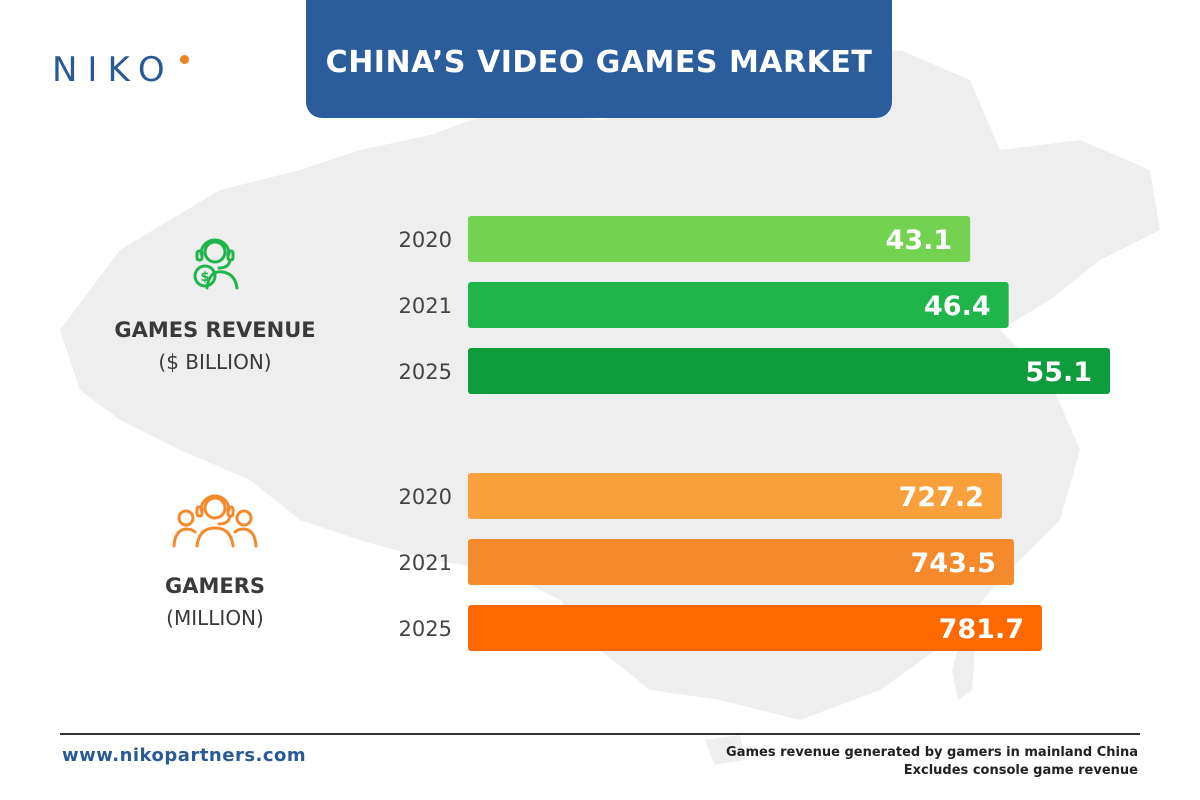 The width and height of the screenshot is (1200, 800). Describe the element at coordinates (600, 734) in the screenshot. I see `footer-divider` at that location.